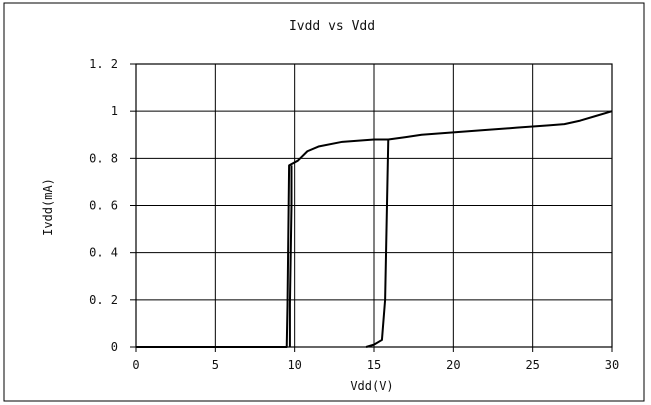 The width and height of the screenshot is (651, 405). I want to click on x-tick-label: 15, so click(374, 365).